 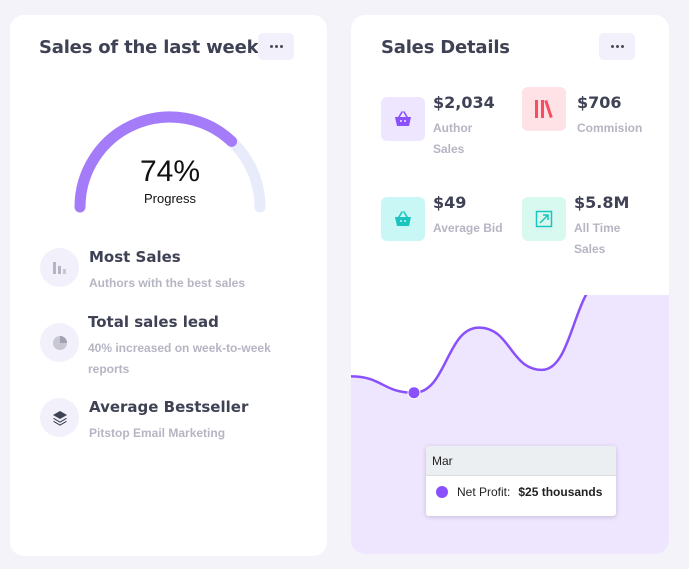 What do you see at coordinates (450, 202) in the screenshot?
I see `stat-value: $49` at bounding box center [450, 202].